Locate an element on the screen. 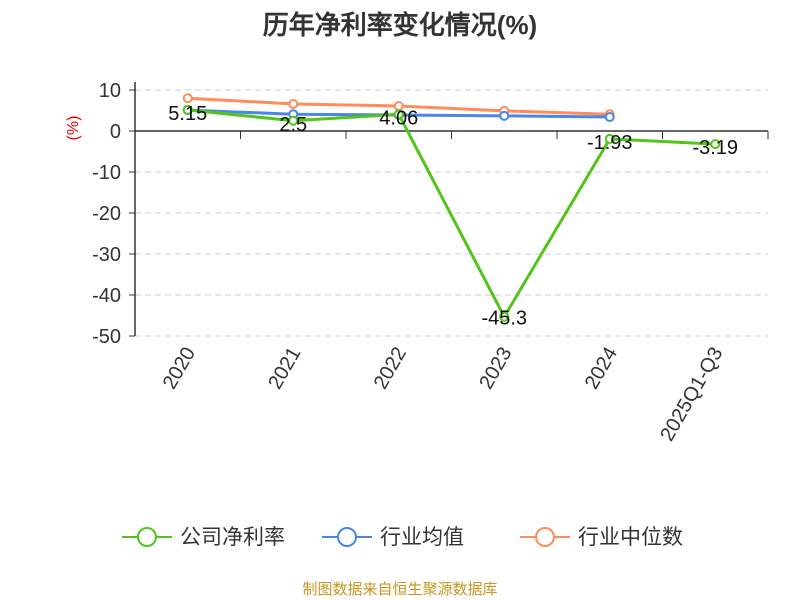  x-tick-label: 2023 is located at coordinates (495, 369).